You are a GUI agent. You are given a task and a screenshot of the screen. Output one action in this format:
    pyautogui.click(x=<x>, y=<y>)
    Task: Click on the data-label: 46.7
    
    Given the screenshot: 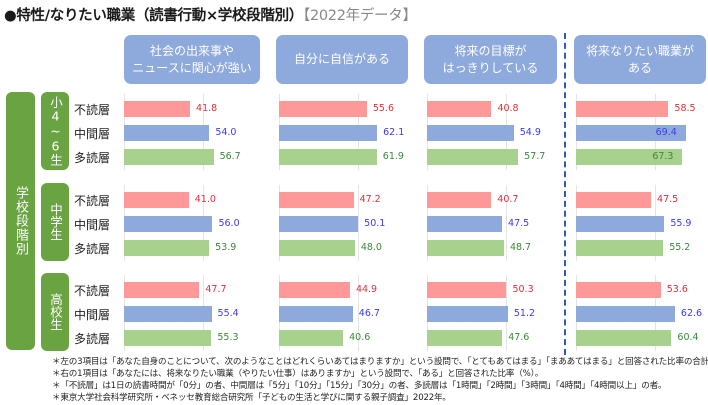 What is the action you would take?
    pyautogui.click(x=369, y=313)
    